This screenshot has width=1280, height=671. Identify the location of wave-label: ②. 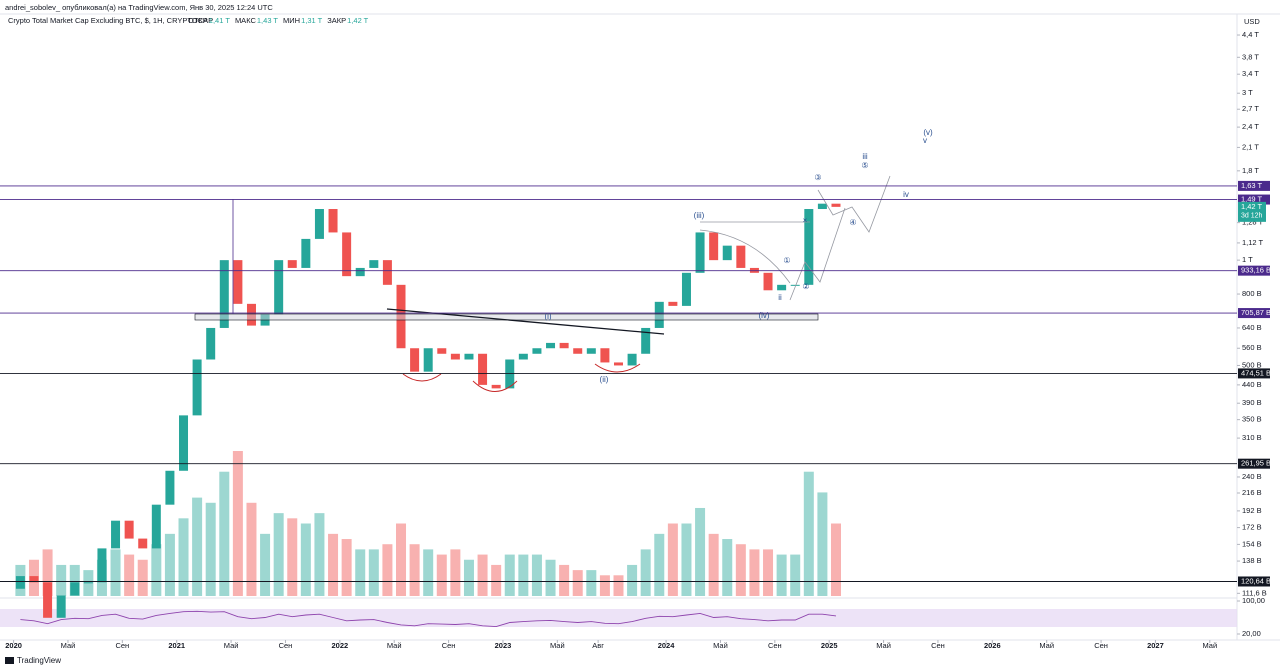
(805, 286).